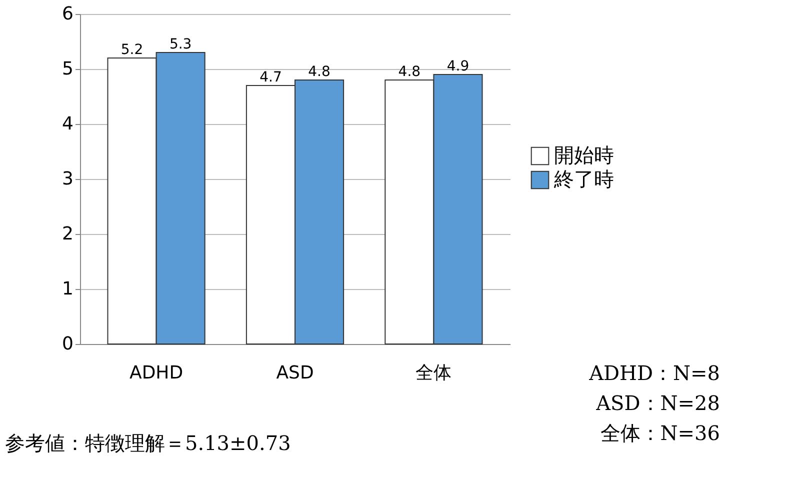 The height and width of the screenshot is (502, 811). I want to click on x-tick-label: 全体, so click(434, 373).